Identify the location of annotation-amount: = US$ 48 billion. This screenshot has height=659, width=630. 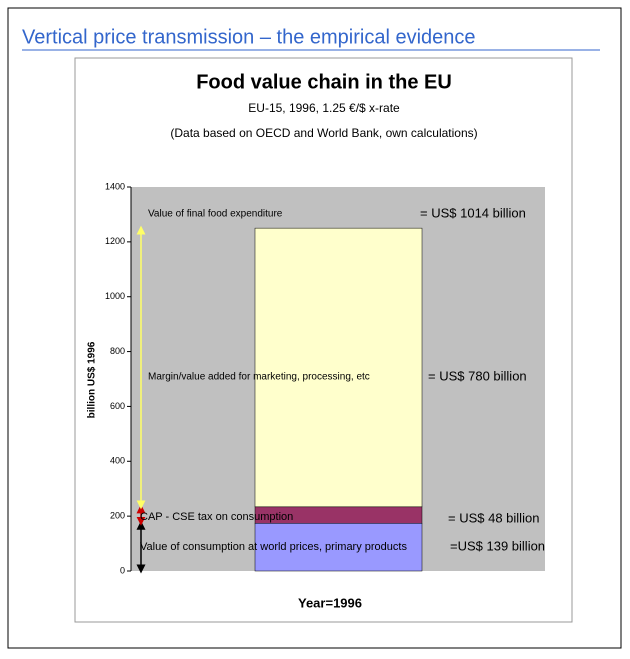
(493, 517).